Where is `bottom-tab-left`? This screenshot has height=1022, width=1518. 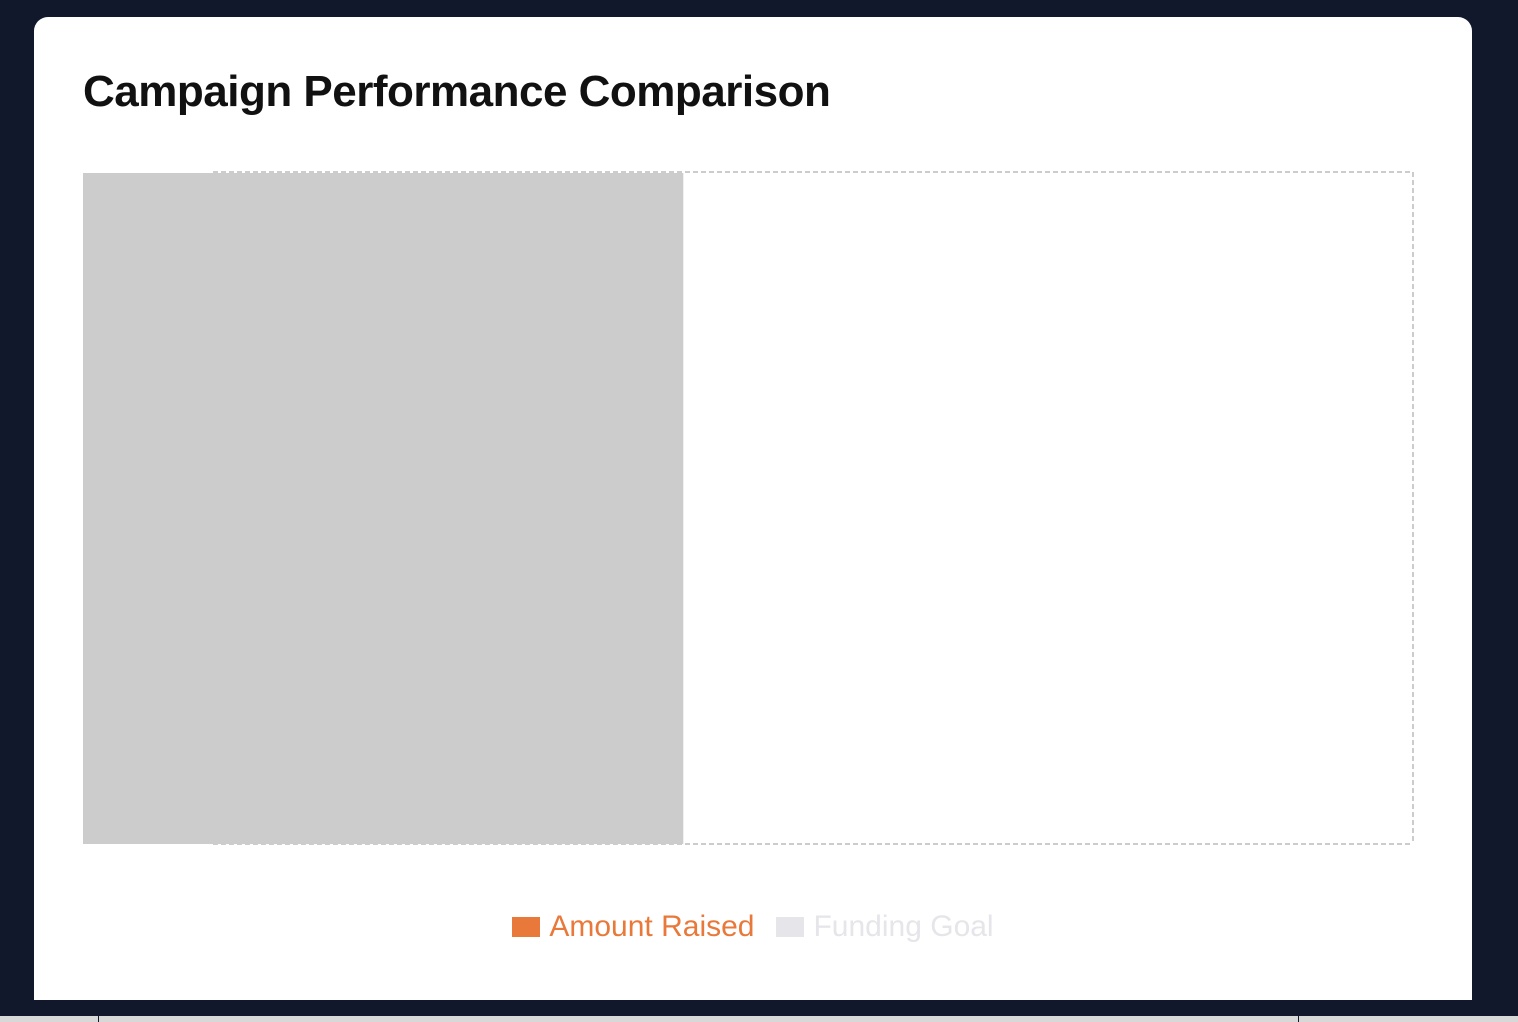 bottom-tab-left is located at coordinates (49, 1019).